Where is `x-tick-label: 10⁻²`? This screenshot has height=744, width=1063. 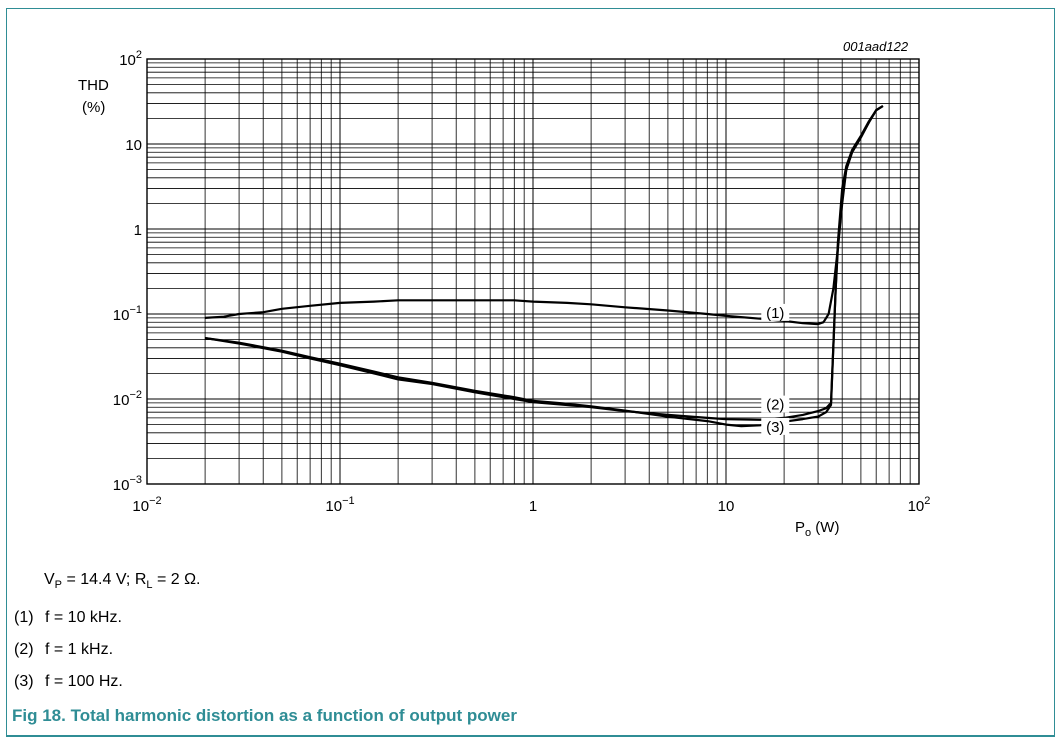 x-tick-label: 10⁻² is located at coordinates (146, 505).